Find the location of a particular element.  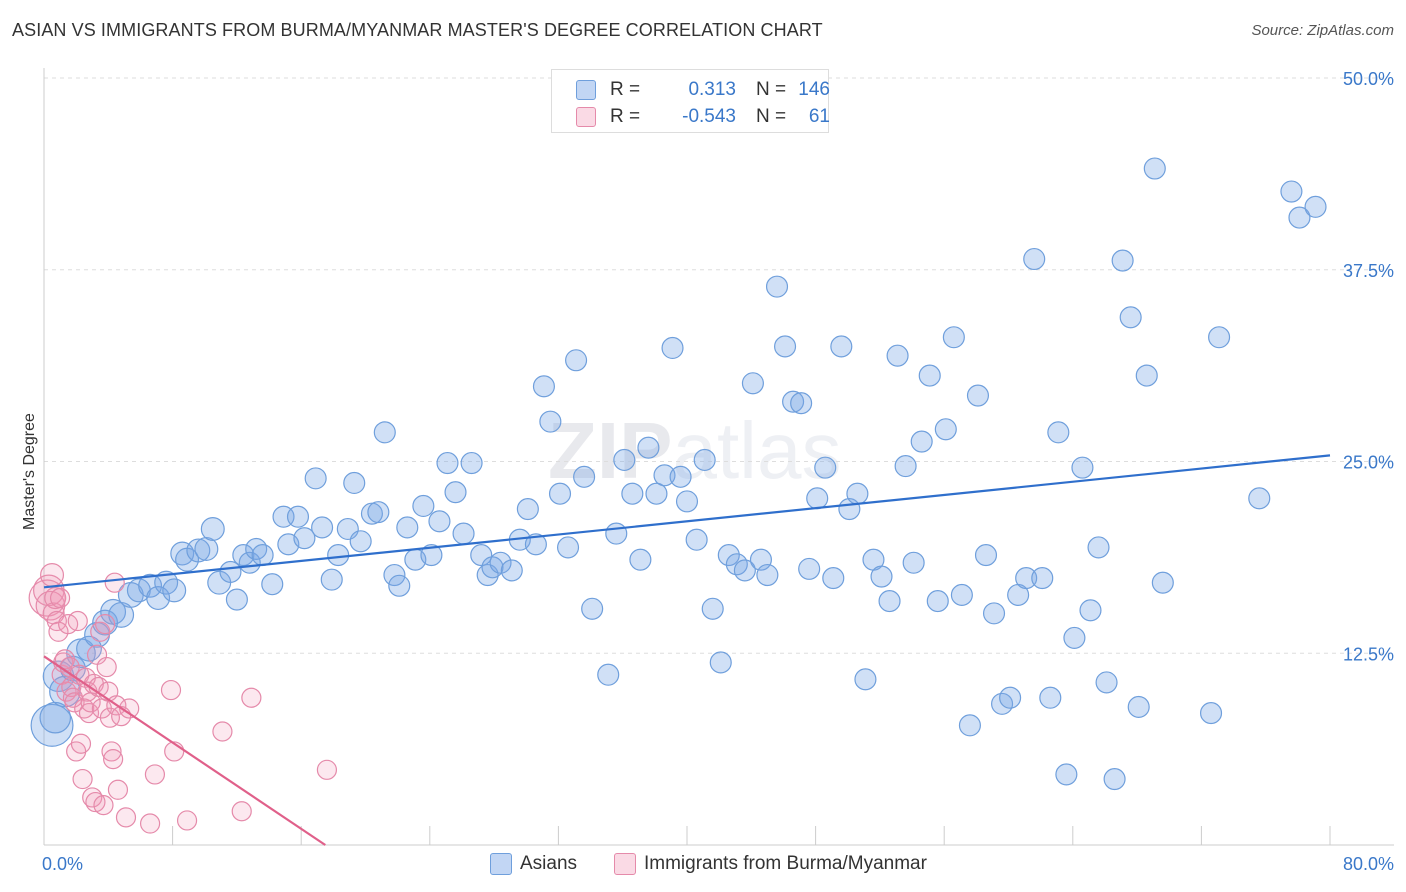

asian-trend-line is located at coordinates (687, 521).